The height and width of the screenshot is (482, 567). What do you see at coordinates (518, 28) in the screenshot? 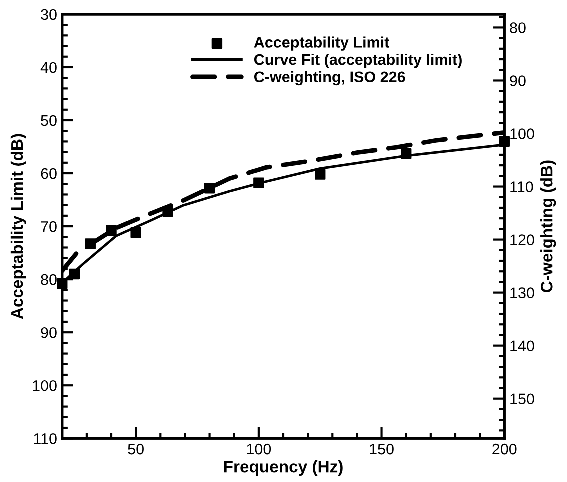
I see `y2-tick-label: 80` at bounding box center [518, 28].